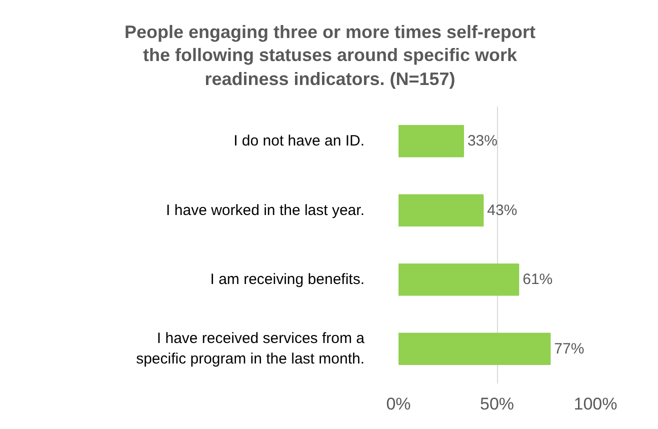 This screenshot has height=429, width=658. What do you see at coordinates (596, 404) in the screenshot?
I see `x-tick-label: 100%` at bounding box center [596, 404].